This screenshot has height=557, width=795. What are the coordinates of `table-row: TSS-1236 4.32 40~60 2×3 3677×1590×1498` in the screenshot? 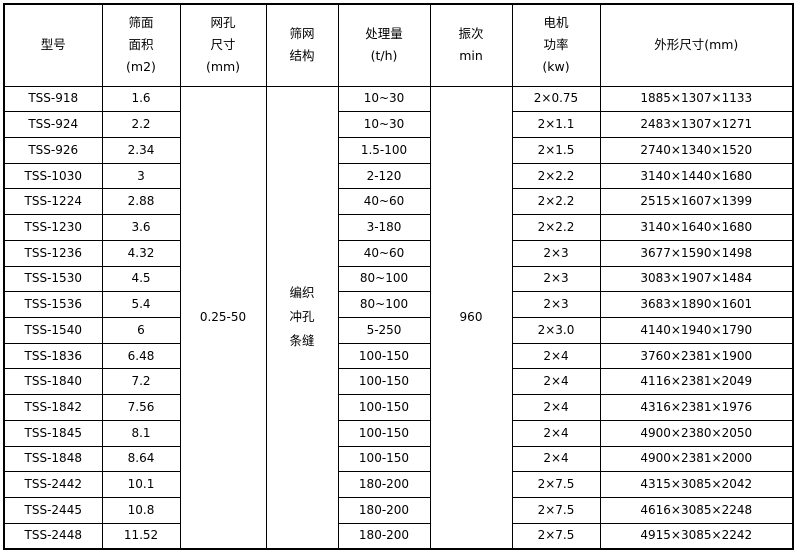 It's located at (398, 253).